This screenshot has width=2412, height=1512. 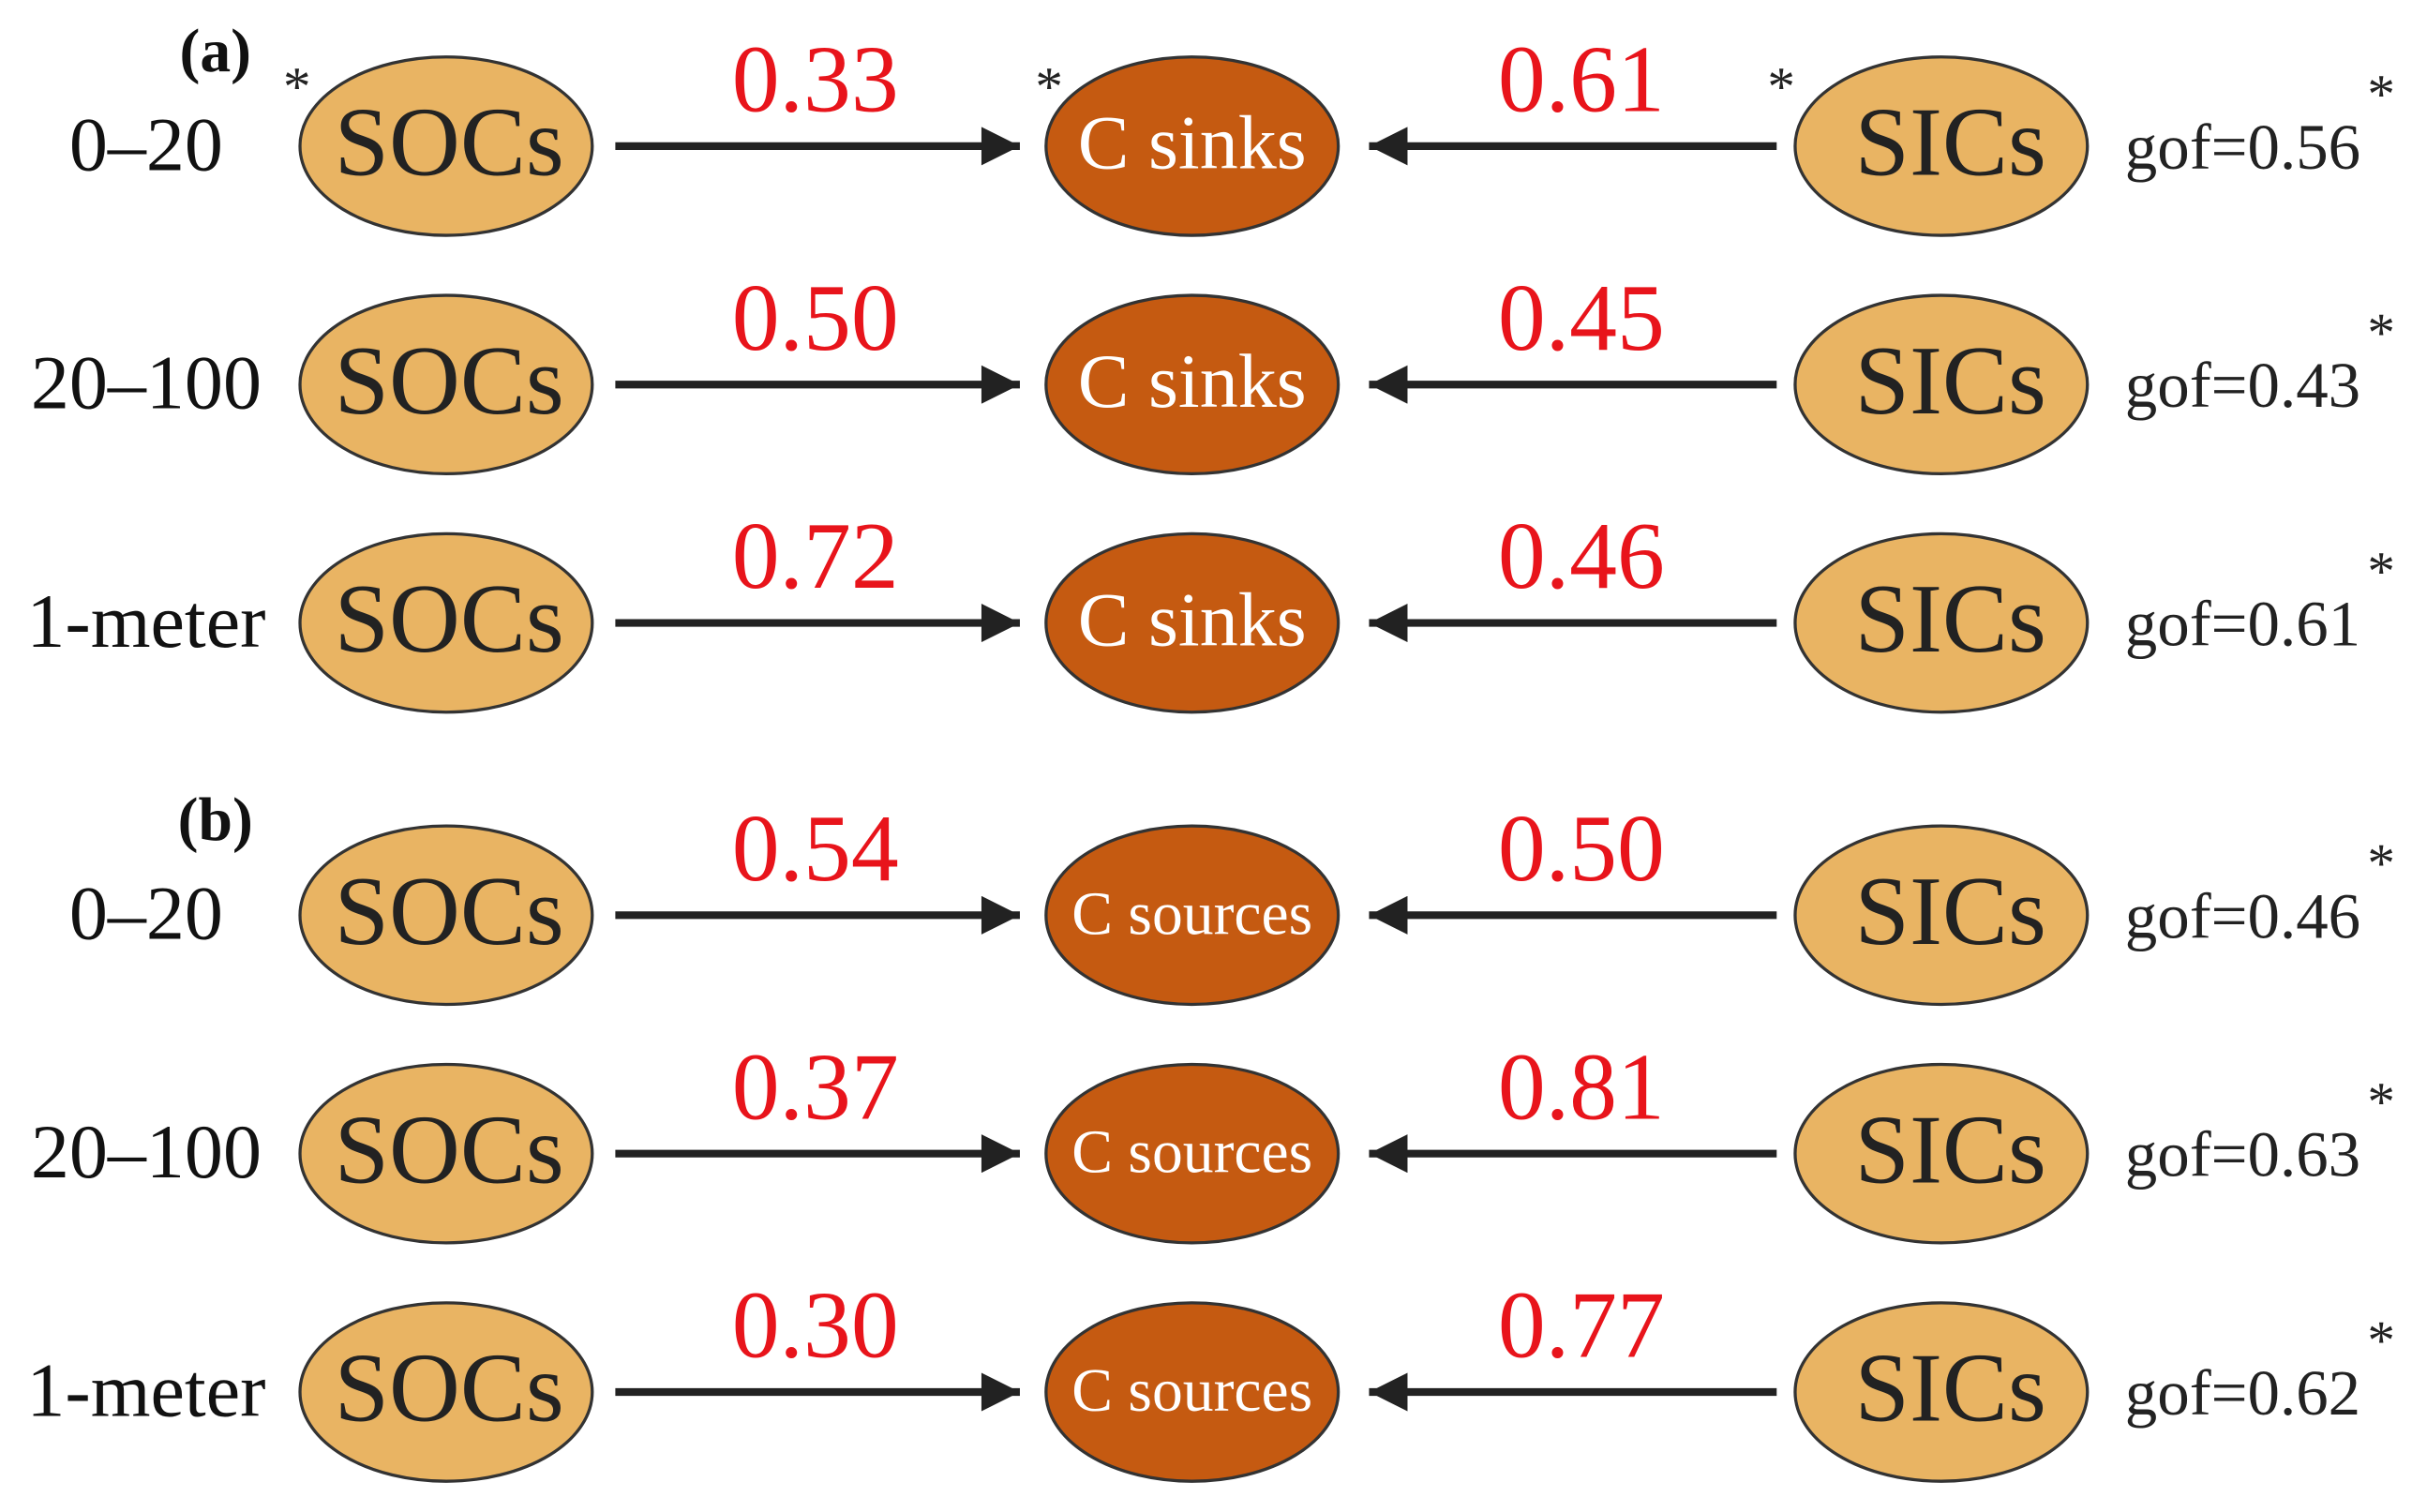 What do you see at coordinates (2242, 1154) in the screenshot?
I see `gof-label: gof=0.63` at bounding box center [2242, 1154].